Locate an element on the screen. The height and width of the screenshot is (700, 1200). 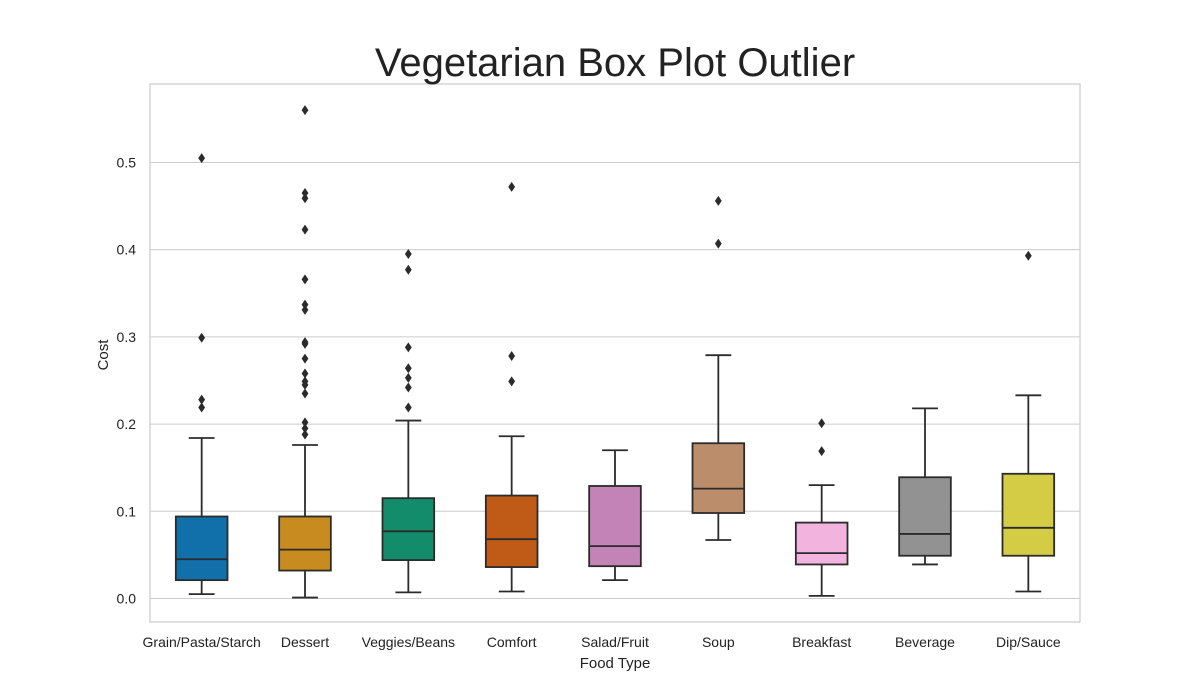
y-axis-label: Cost is located at coordinates (103, 355).